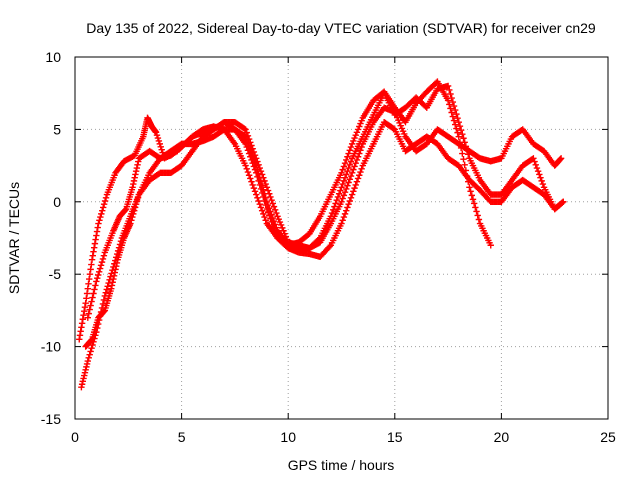 Image resolution: width=640 pixels, height=480 pixels. Describe the element at coordinates (395, 437) in the screenshot. I see `x-tick-label: 15` at that location.